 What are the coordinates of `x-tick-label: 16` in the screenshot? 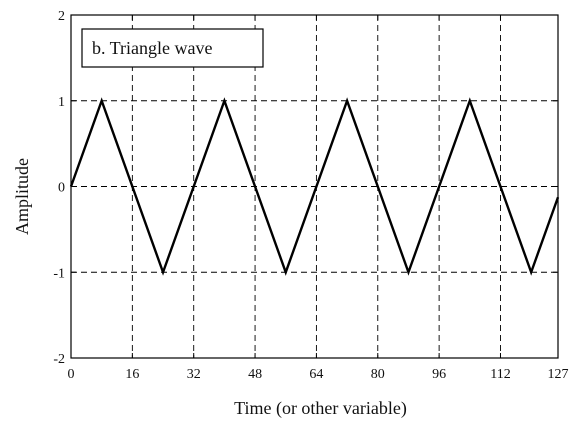 It's located at (132, 374).